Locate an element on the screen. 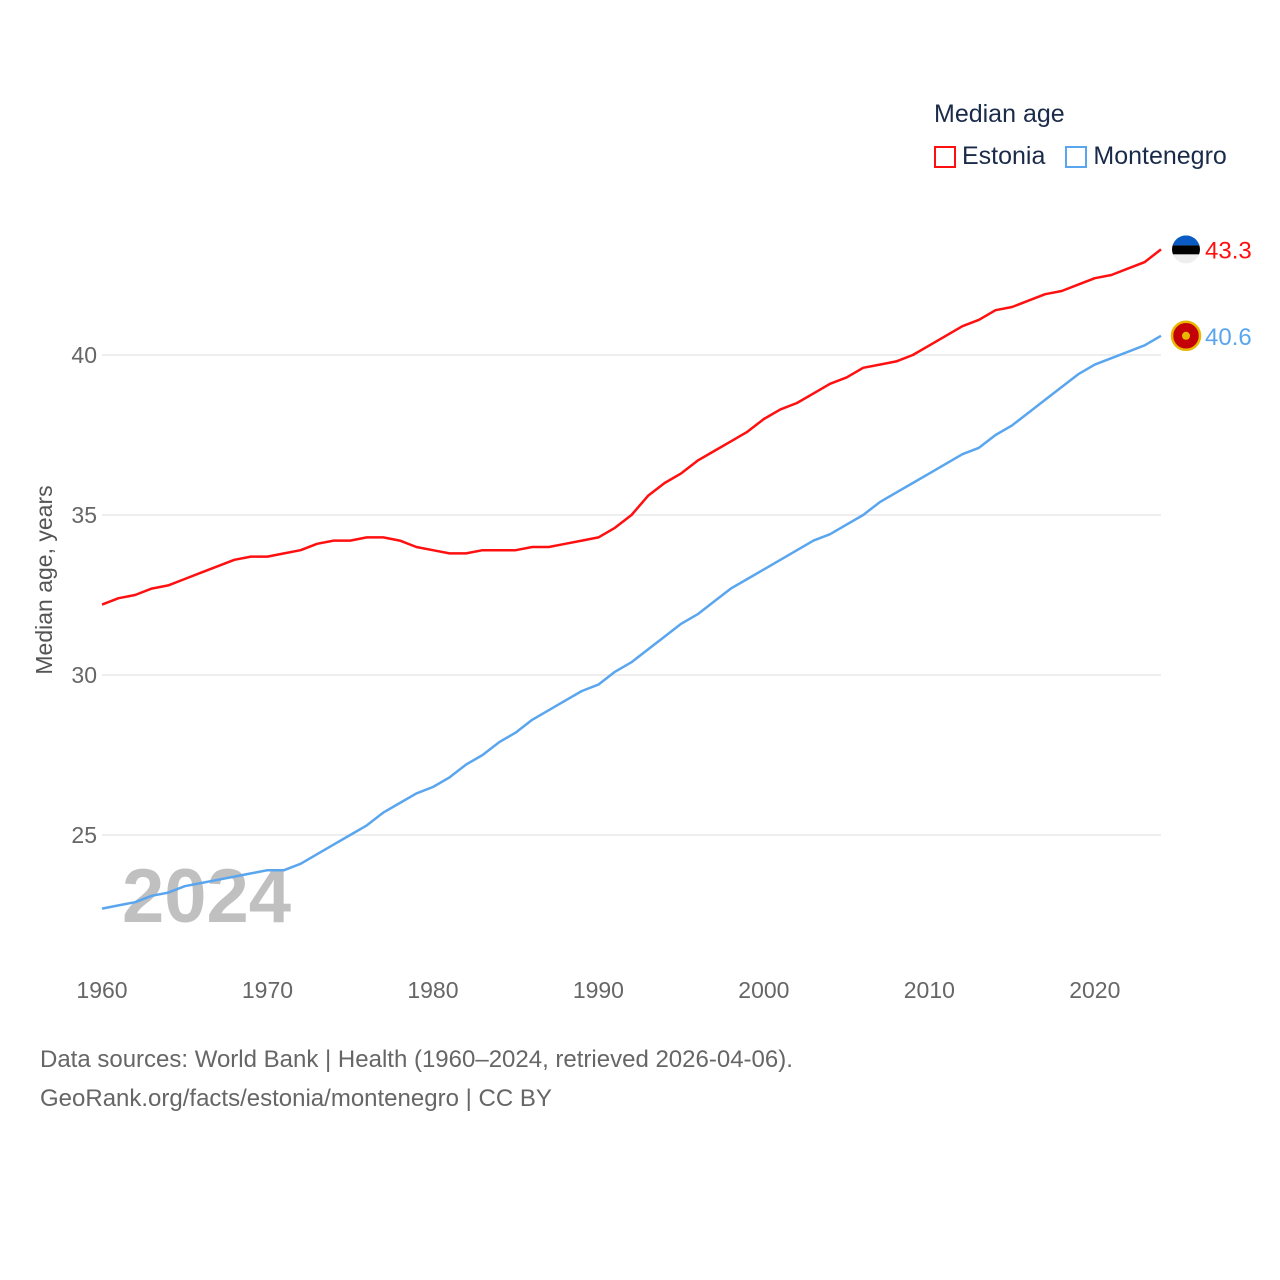  y-axis-label: Median age, years is located at coordinates (44, 579).